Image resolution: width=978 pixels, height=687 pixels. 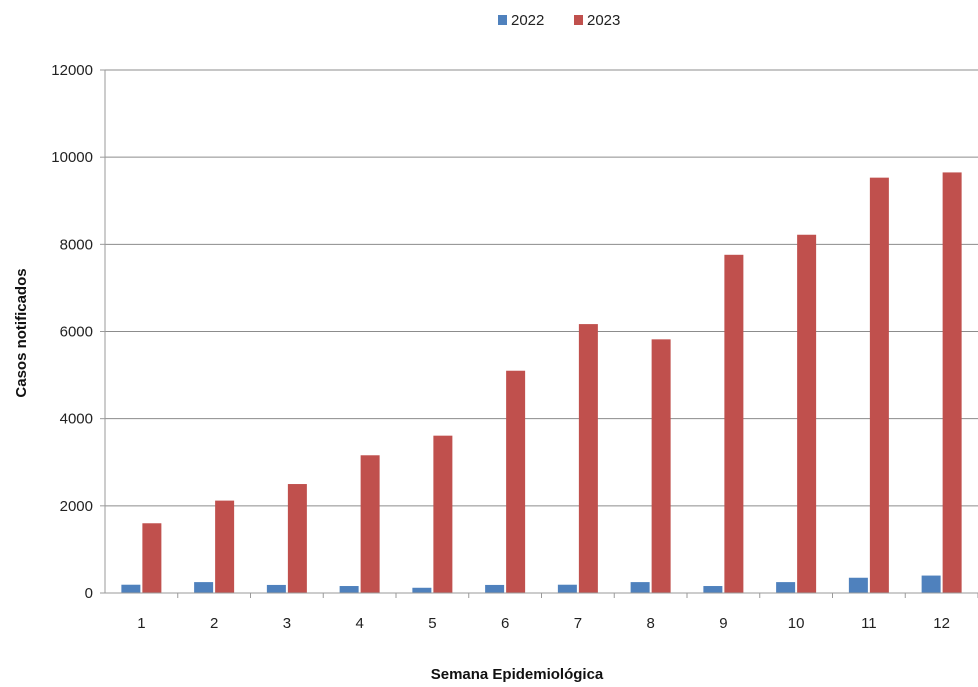 I want to click on legend-label-2023: 2023, so click(x=603, y=20).